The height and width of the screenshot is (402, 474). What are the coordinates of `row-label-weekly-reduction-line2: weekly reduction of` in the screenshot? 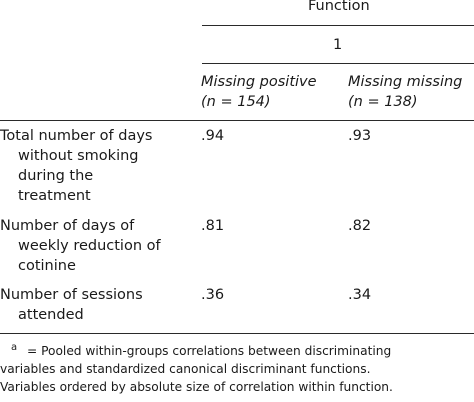 It's located at (89, 246).